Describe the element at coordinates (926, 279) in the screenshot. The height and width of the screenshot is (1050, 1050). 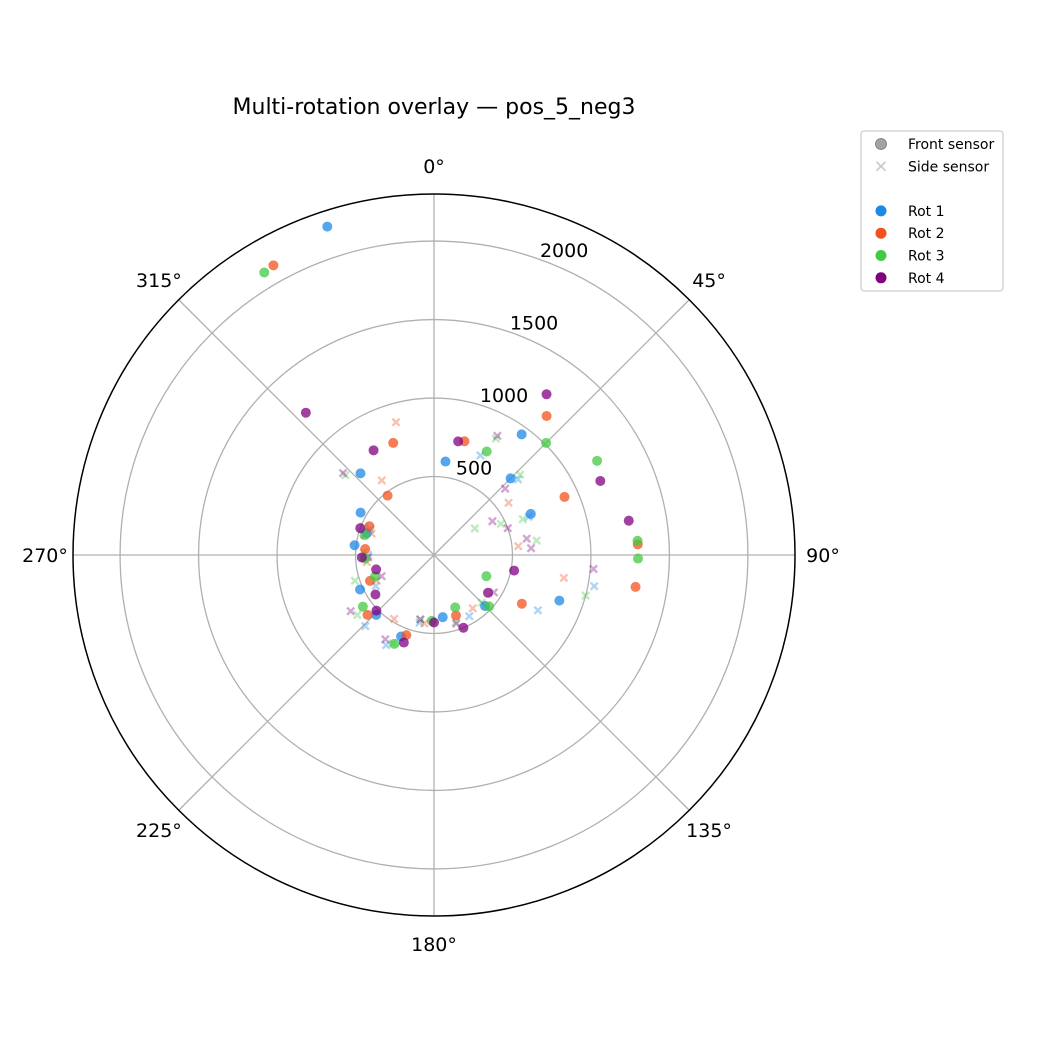
I see `legend-label-rot-4: Rot 4` at that location.